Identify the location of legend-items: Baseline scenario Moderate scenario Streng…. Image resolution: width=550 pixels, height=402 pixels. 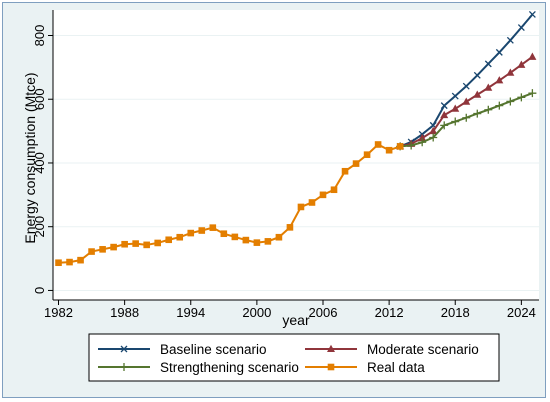
(288, 358).